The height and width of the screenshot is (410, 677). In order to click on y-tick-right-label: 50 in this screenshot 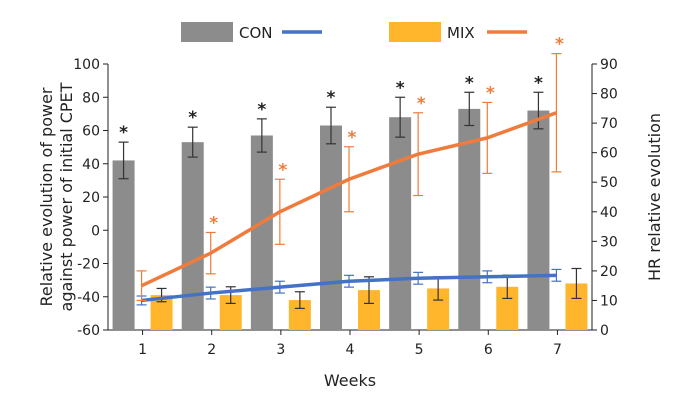, I will do `click(609, 183)`.